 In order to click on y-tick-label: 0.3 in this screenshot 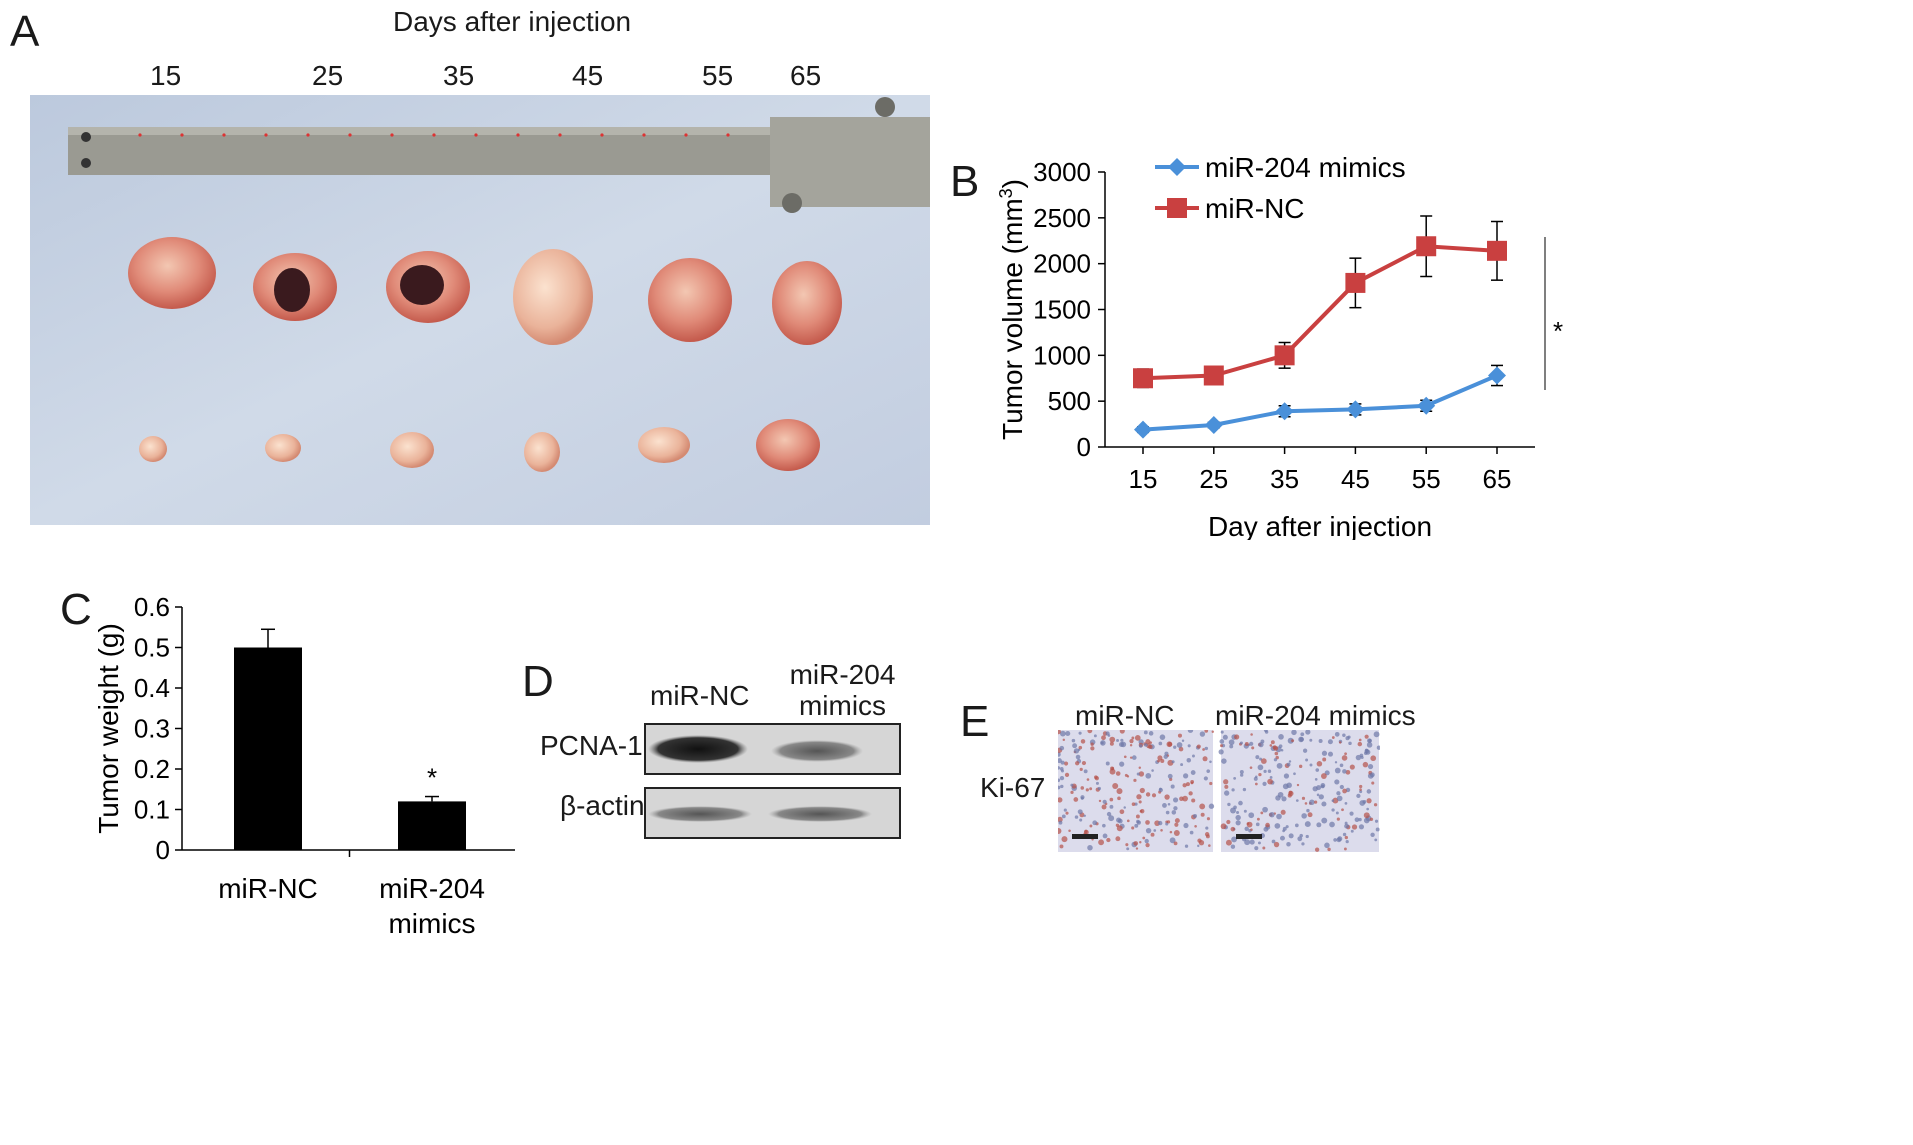, I will do `click(152, 729)`.